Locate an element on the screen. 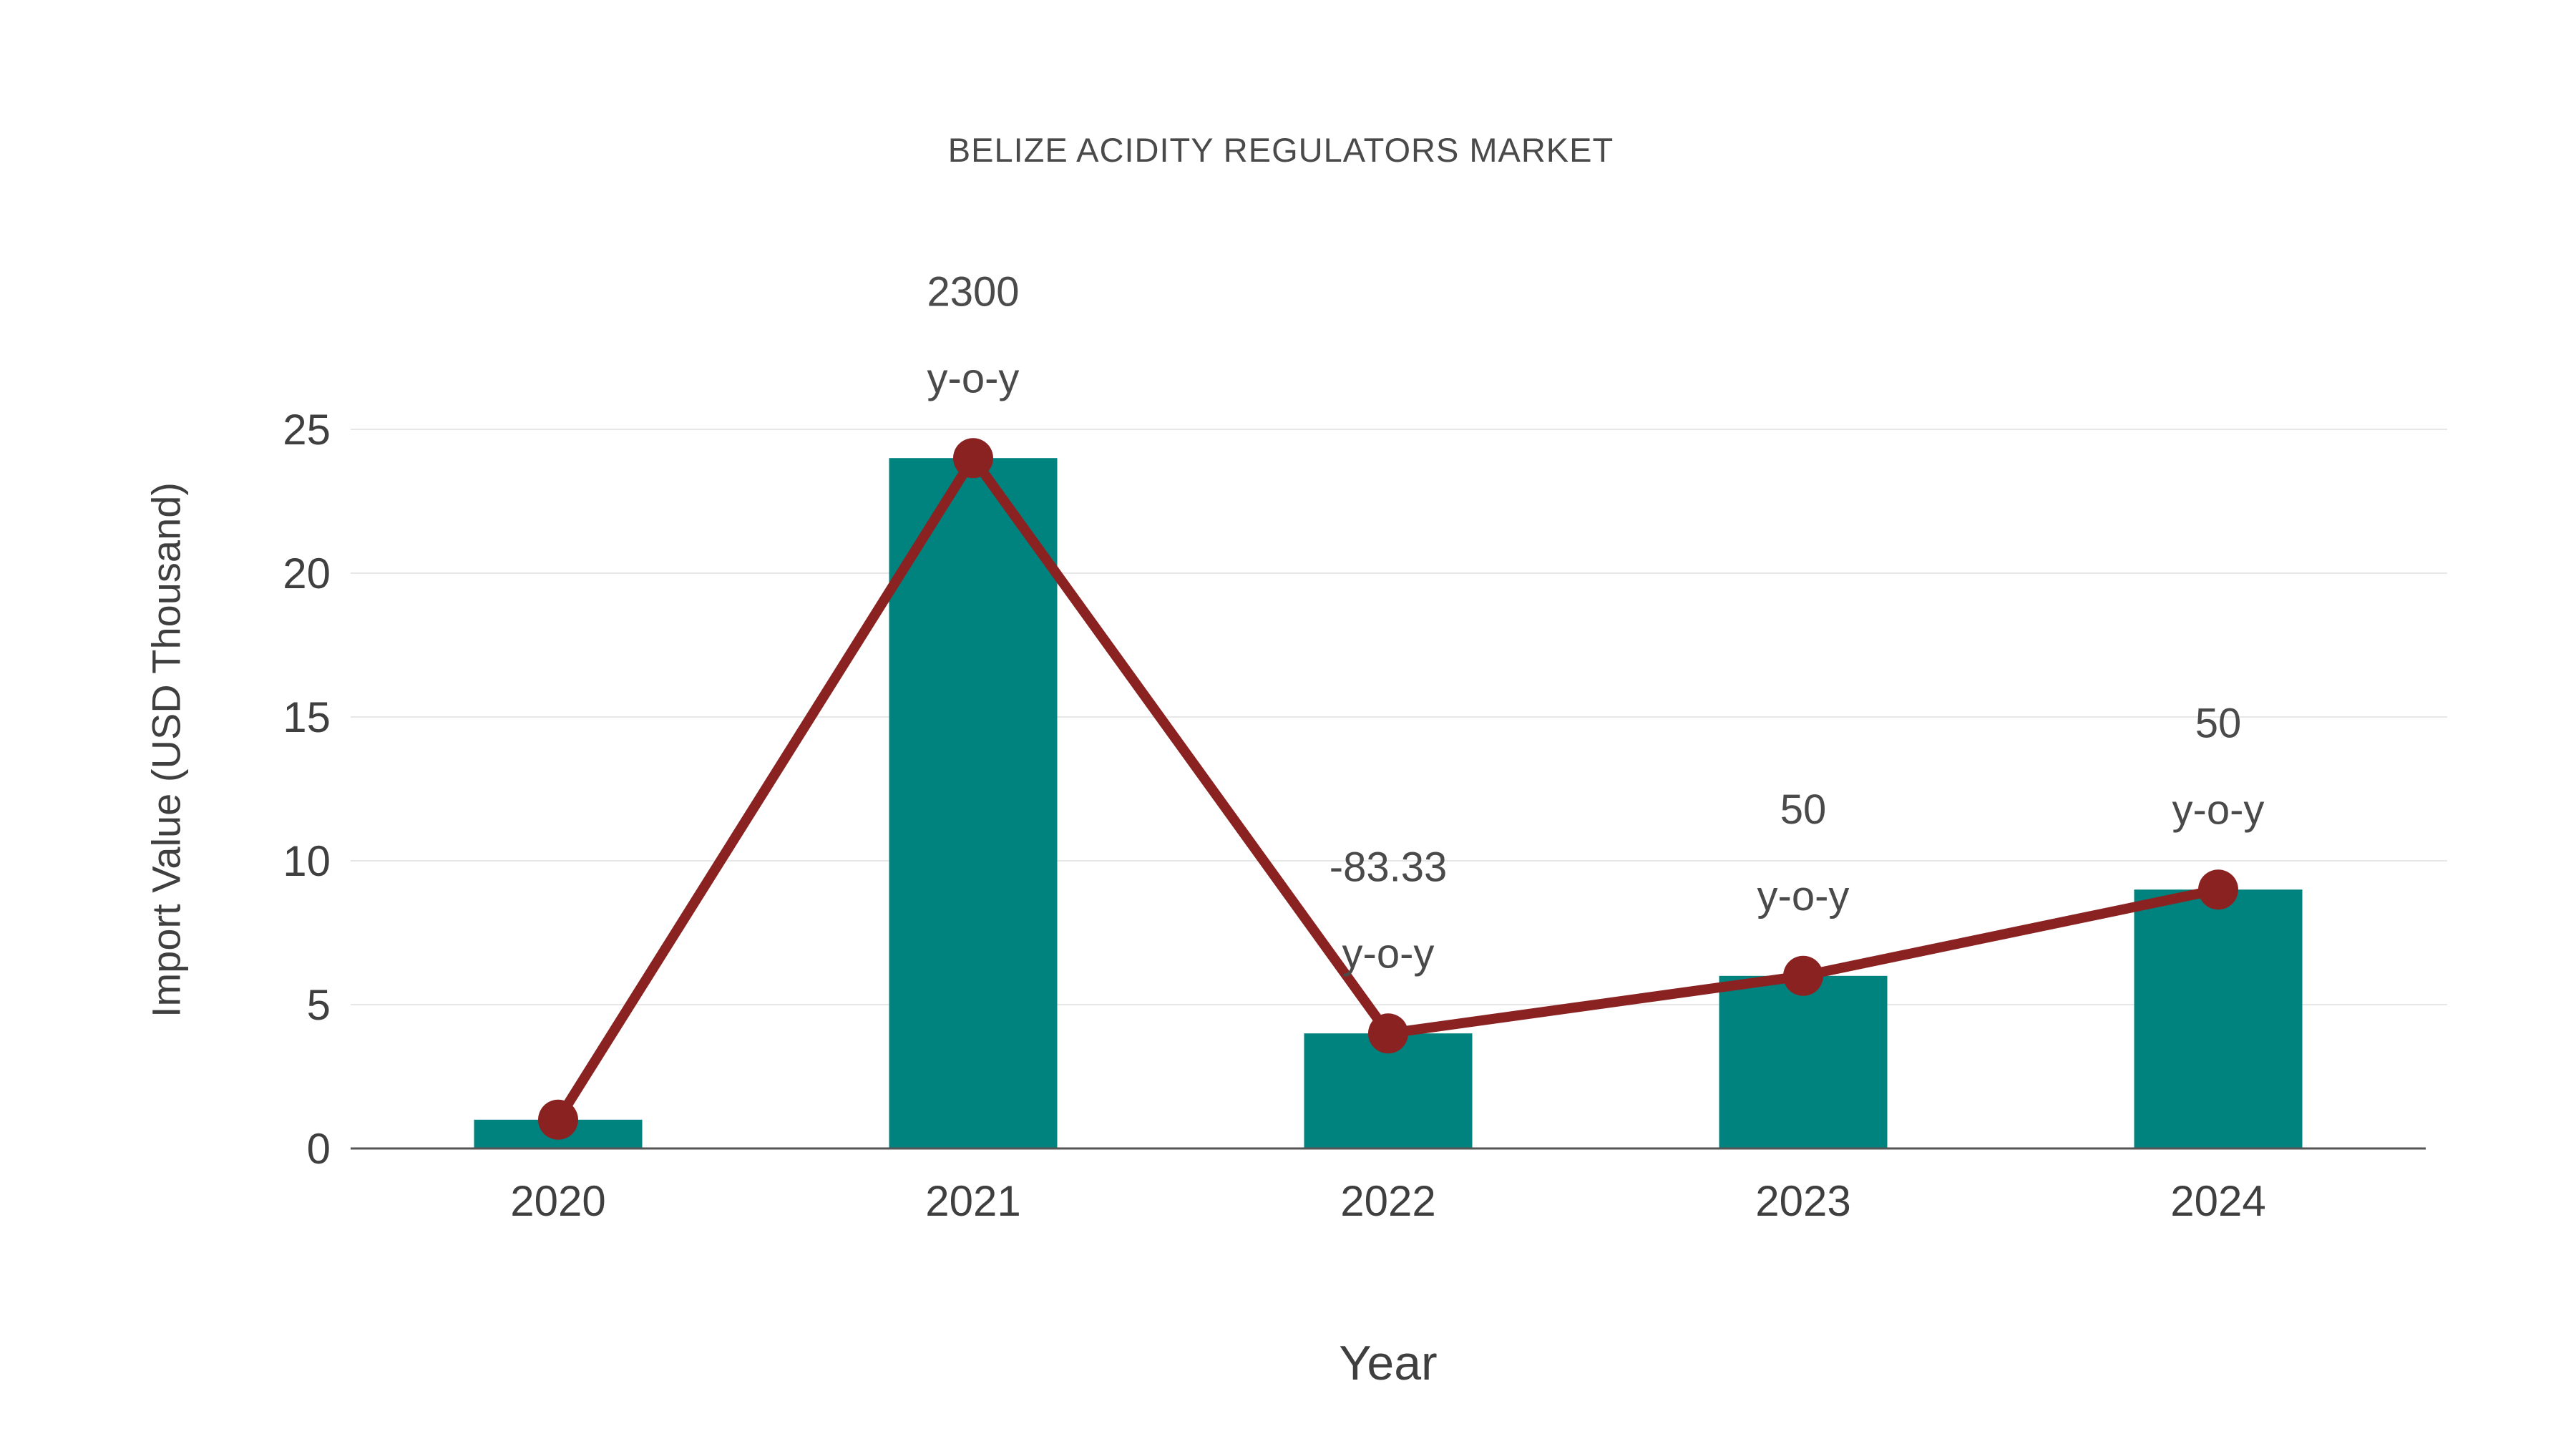 The height and width of the screenshot is (1449, 2576). x-axis-label: Year is located at coordinates (1388, 1363).